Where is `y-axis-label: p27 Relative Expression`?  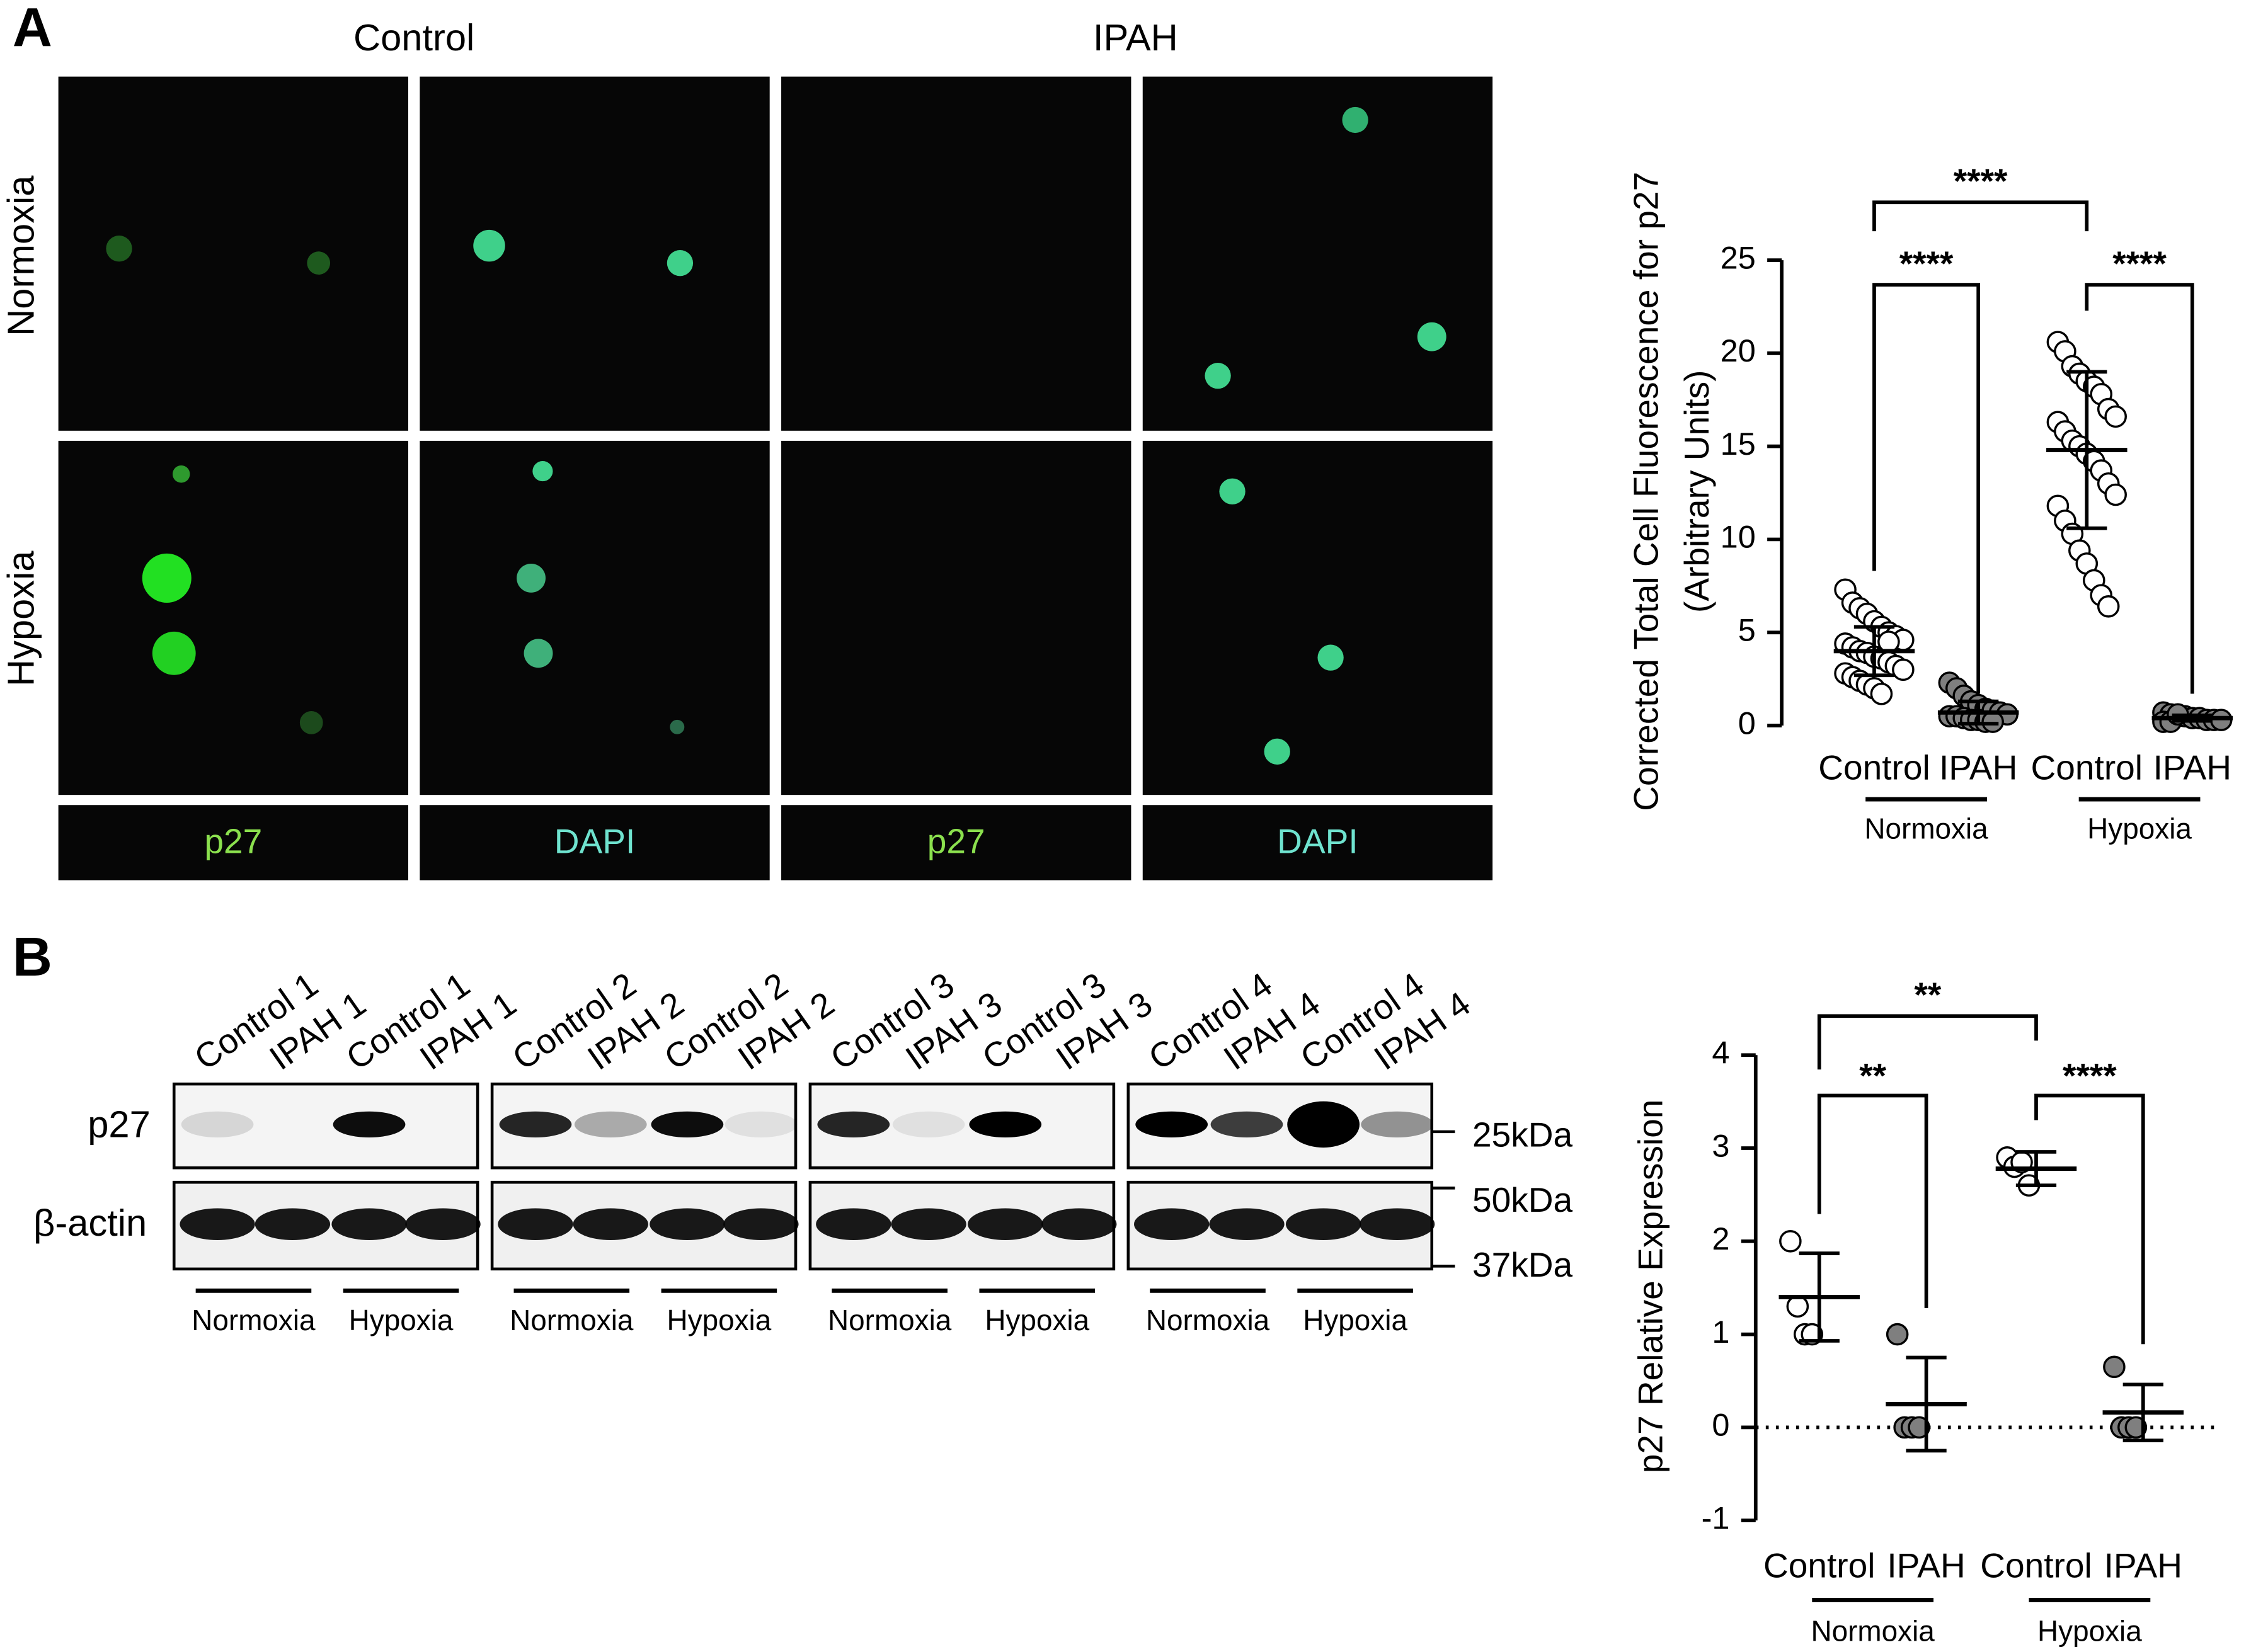 y-axis-label: p27 Relative Expression is located at coordinates (1650, 1287).